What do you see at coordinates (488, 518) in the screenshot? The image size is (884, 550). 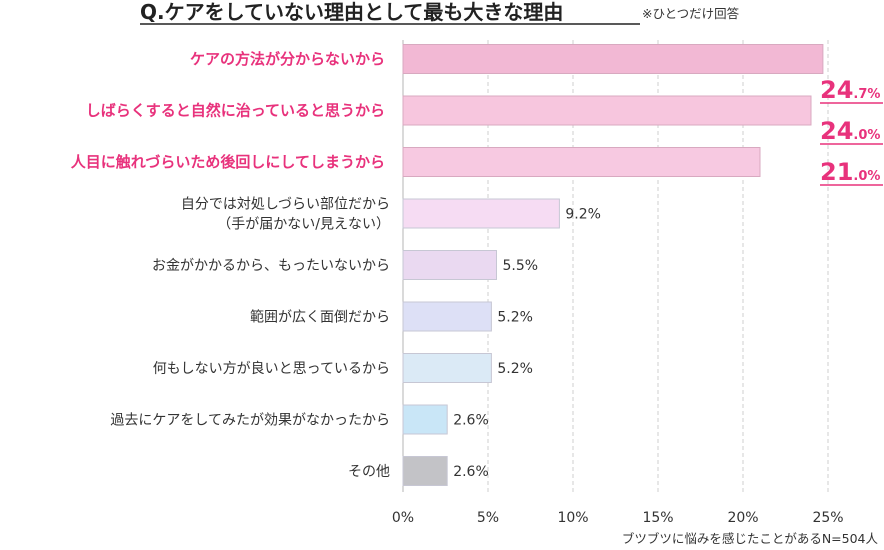 I see `x-tick-label: 5%` at bounding box center [488, 518].